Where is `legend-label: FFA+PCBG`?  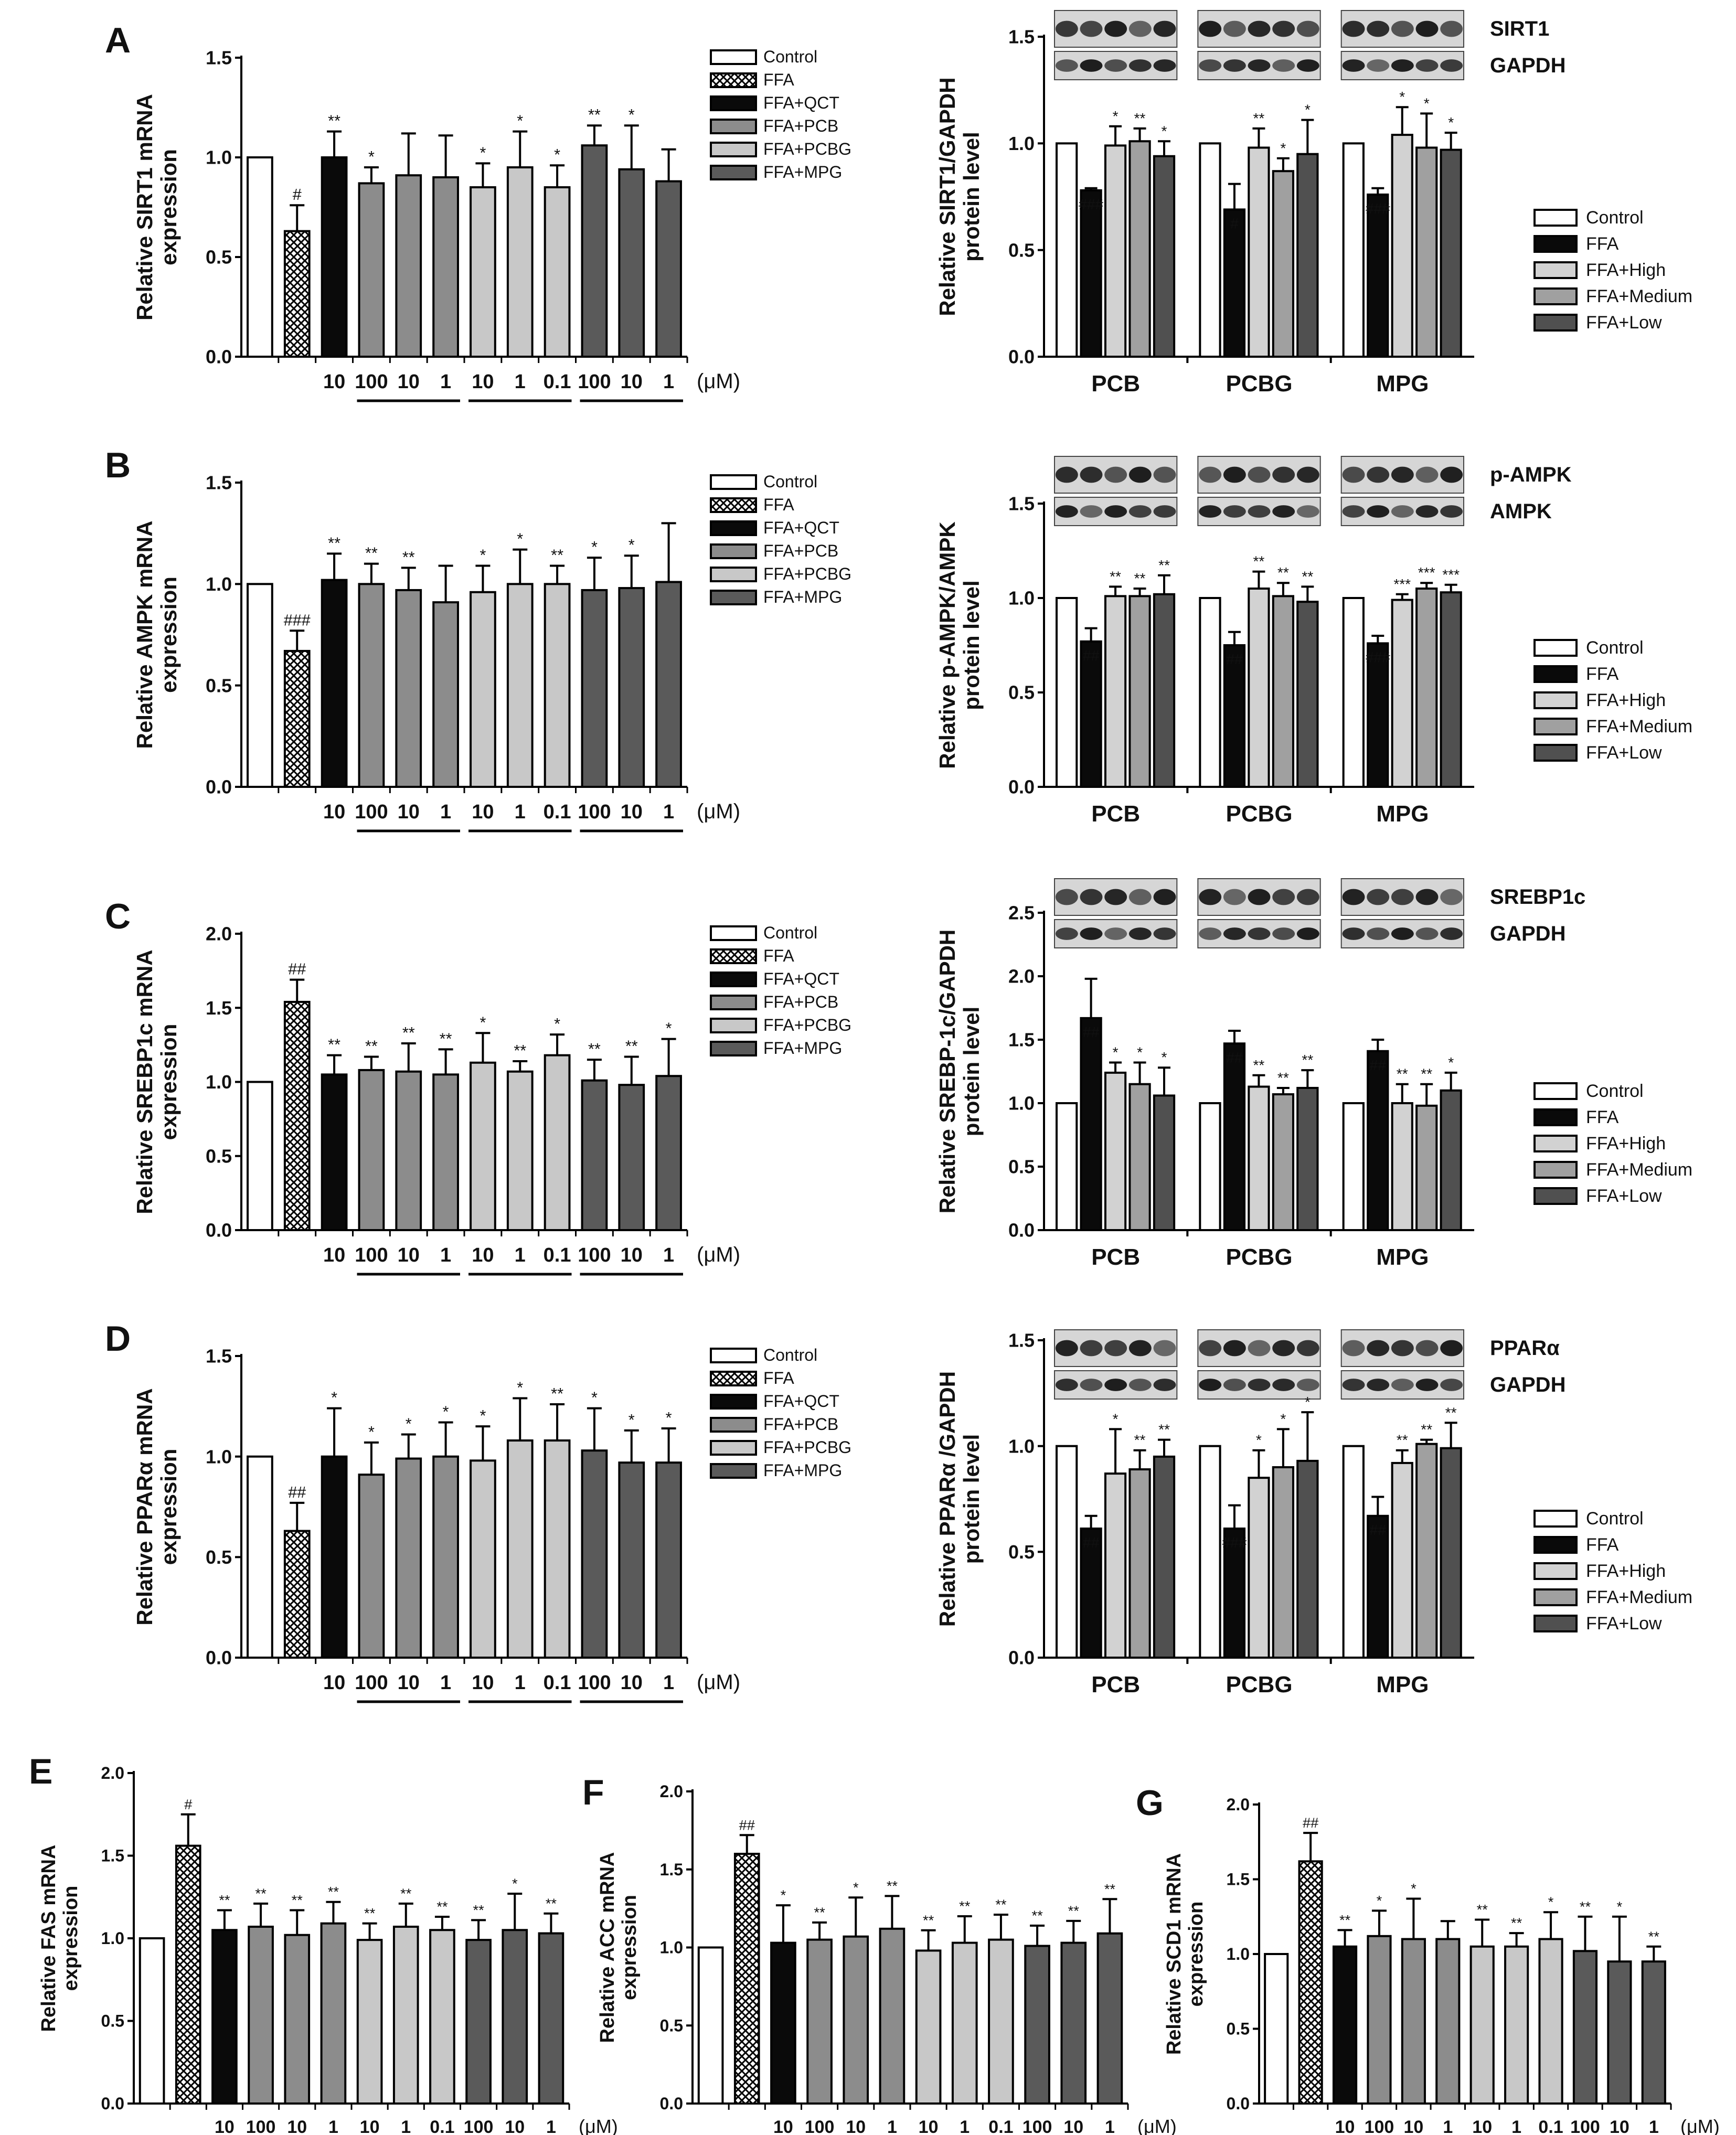 legend-label: FFA+PCBG is located at coordinates (807, 149).